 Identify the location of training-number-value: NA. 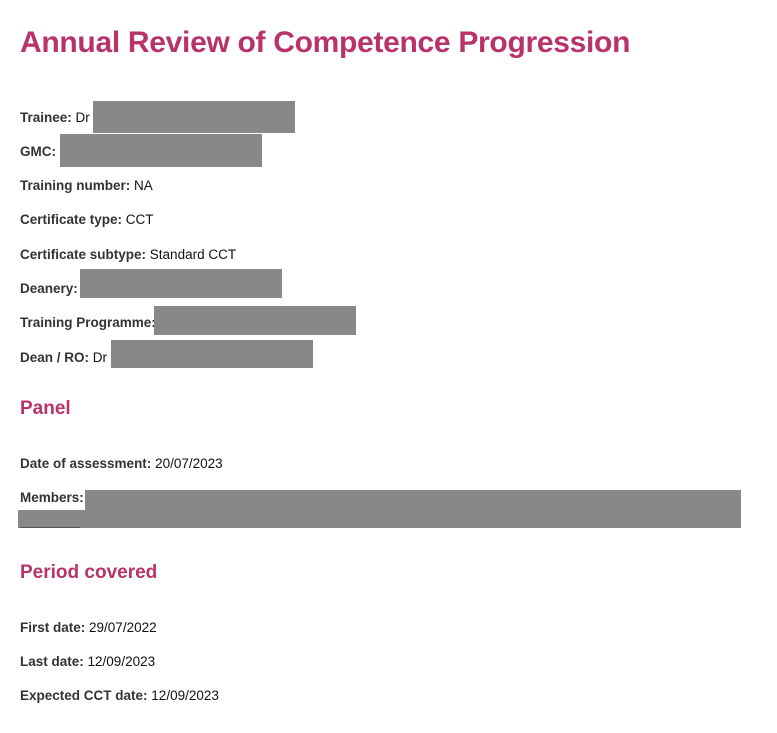
(143, 185).